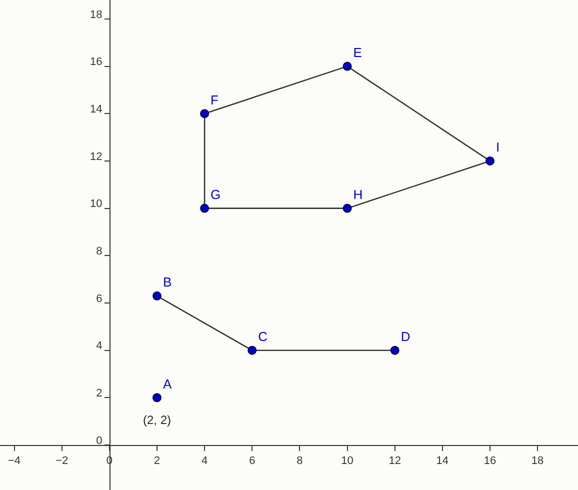  Describe the element at coordinates (157, 461) in the screenshot. I see `x-tick-label: 2` at that location.